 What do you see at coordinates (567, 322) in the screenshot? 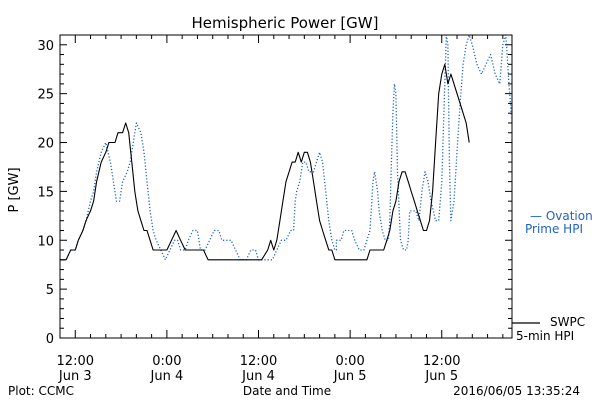
I see `legend-swpc-line1: SWPC` at bounding box center [567, 322].